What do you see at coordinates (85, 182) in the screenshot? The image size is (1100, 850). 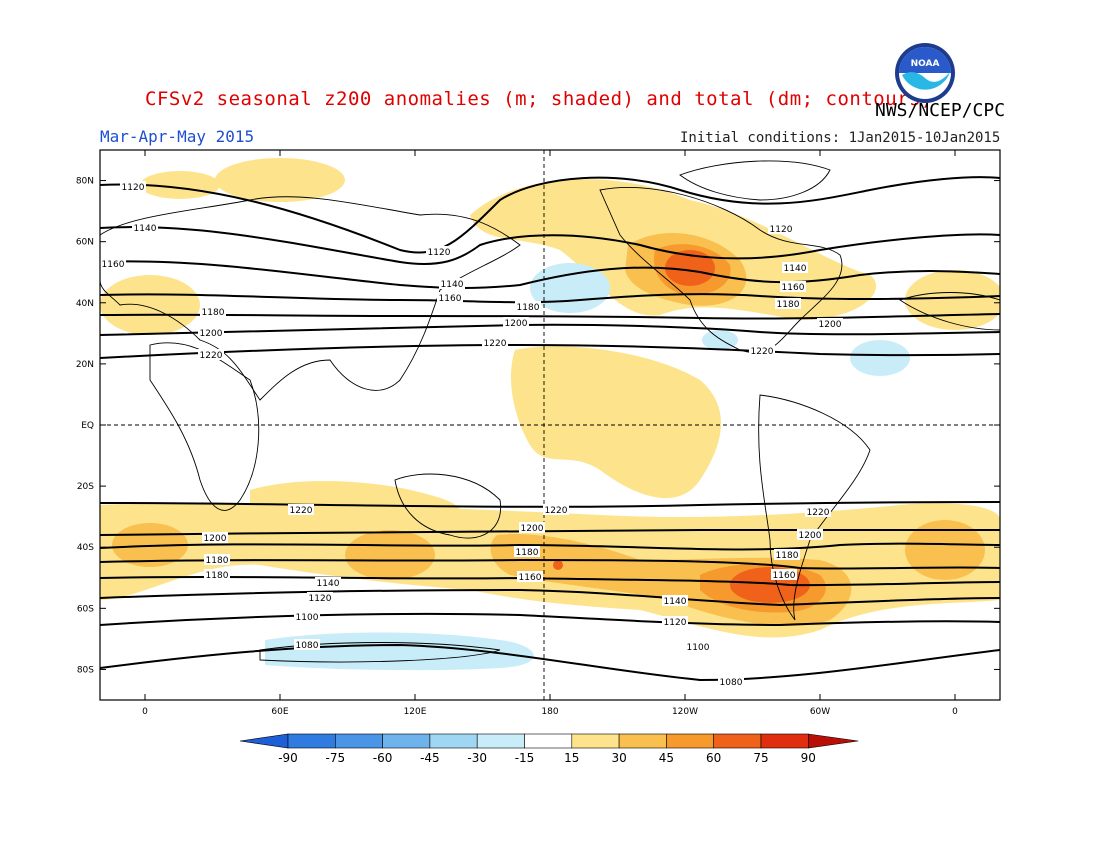 I see `lat-tick-label: 80N` at bounding box center [85, 182].